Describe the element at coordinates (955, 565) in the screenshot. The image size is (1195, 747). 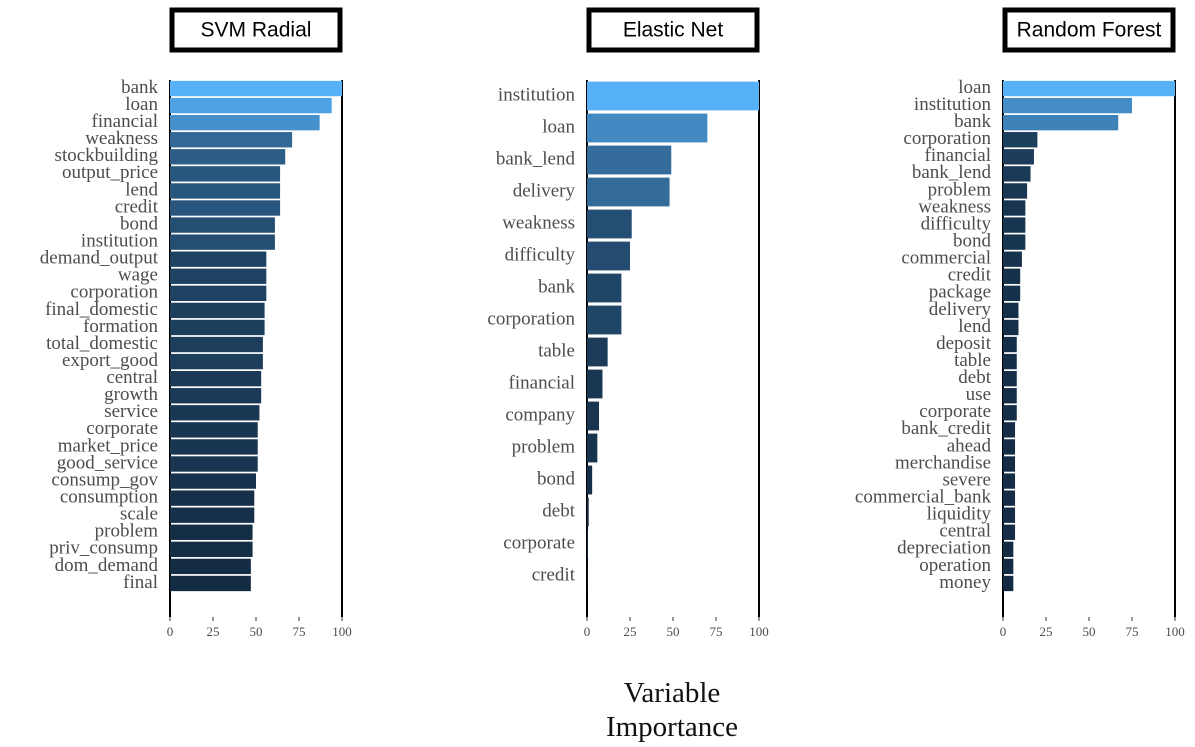
I see `y-tick-label: operation` at that location.